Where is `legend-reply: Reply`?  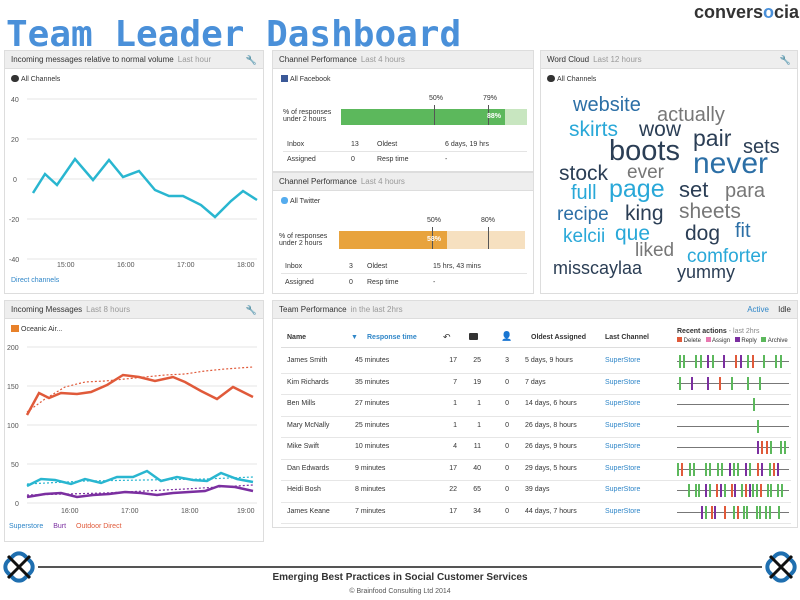
legend-reply: Reply is located at coordinates (749, 341).